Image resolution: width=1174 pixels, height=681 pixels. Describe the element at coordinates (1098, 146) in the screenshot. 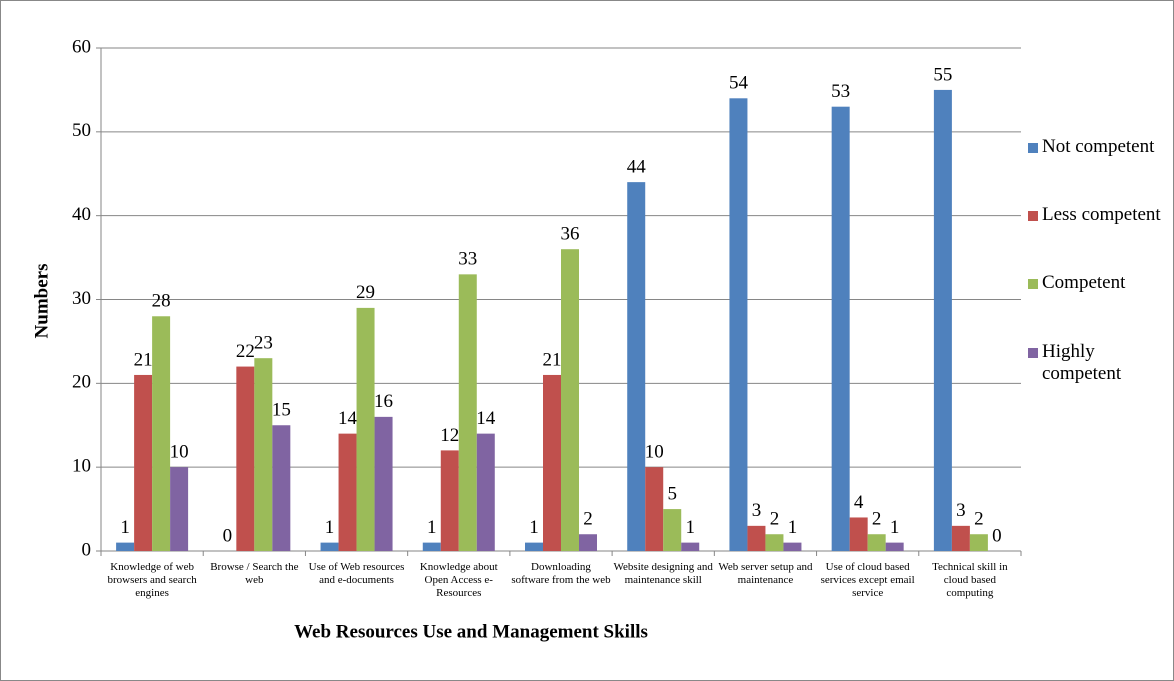

I see `legend-label: Not competent` at that location.